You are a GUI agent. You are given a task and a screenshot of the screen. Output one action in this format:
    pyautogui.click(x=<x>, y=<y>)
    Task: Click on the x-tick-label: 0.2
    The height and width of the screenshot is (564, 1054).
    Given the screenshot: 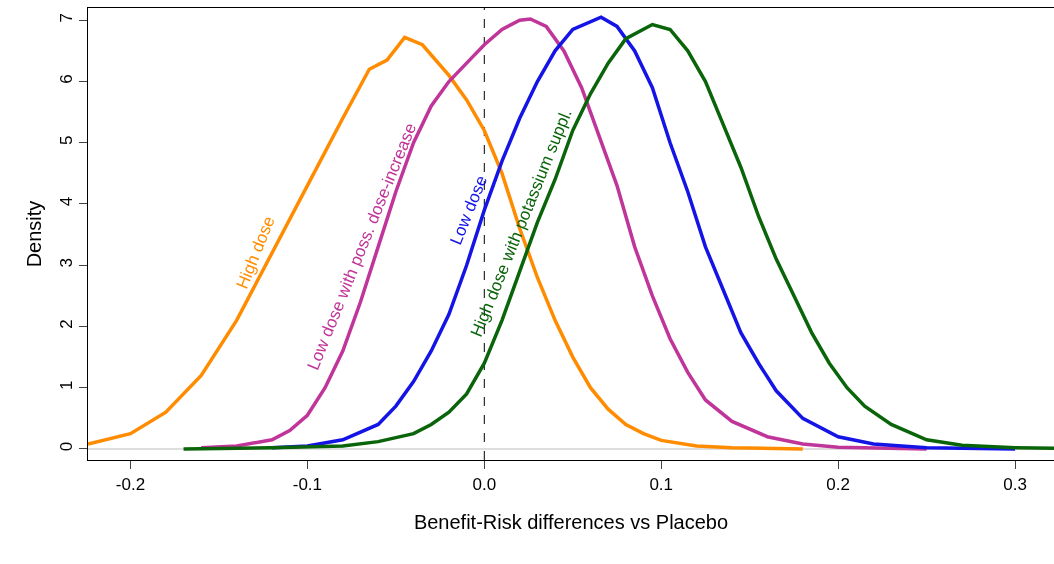 What is the action you would take?
    pyautogui.click(x=838, y=484)
    